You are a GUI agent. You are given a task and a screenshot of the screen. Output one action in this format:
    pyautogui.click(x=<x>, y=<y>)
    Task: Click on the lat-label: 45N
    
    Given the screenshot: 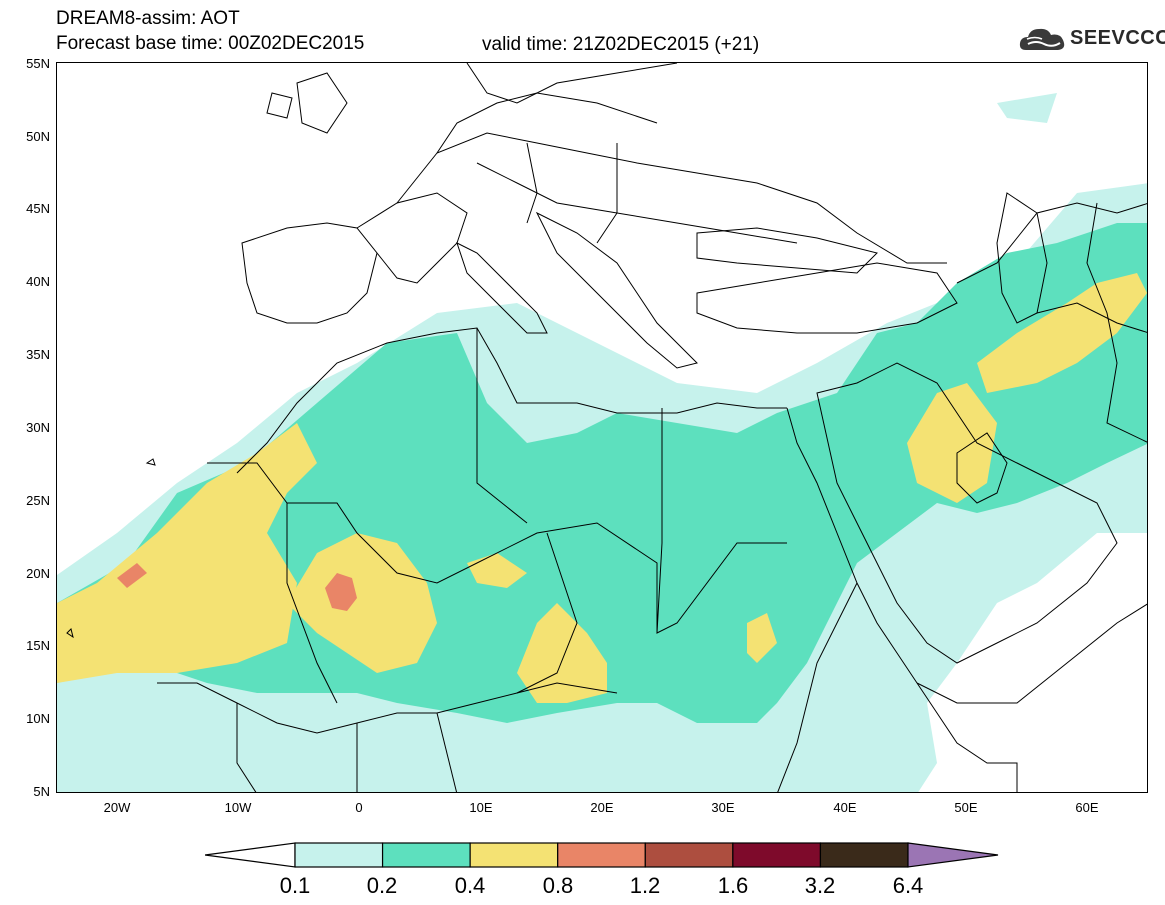 What is the action you would take?
    pyautogui.click(x=38, y=208)
    